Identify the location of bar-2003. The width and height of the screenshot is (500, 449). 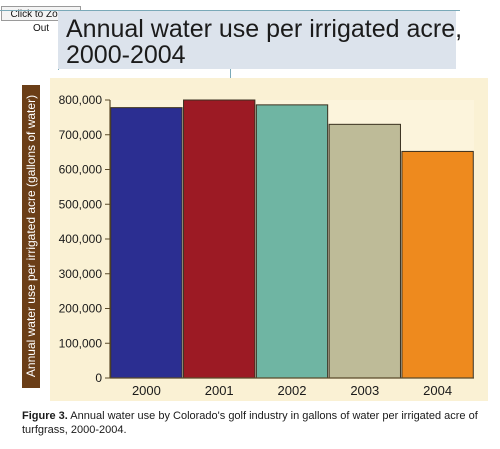
(364, 251).